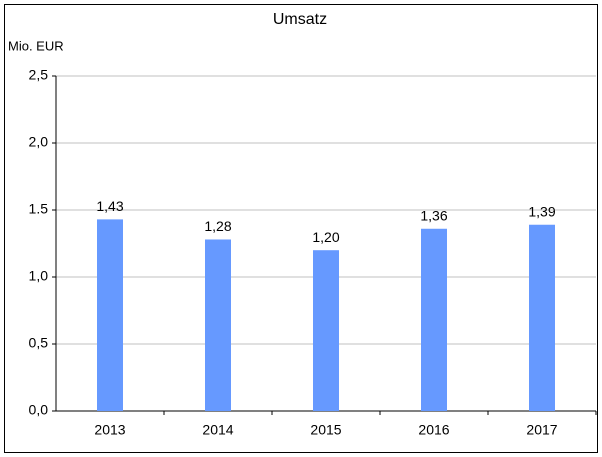 Image resolution: width=602 pixels, height=457 pixels. I want to click on y-tick-label: 0,5, so click(39, 343).